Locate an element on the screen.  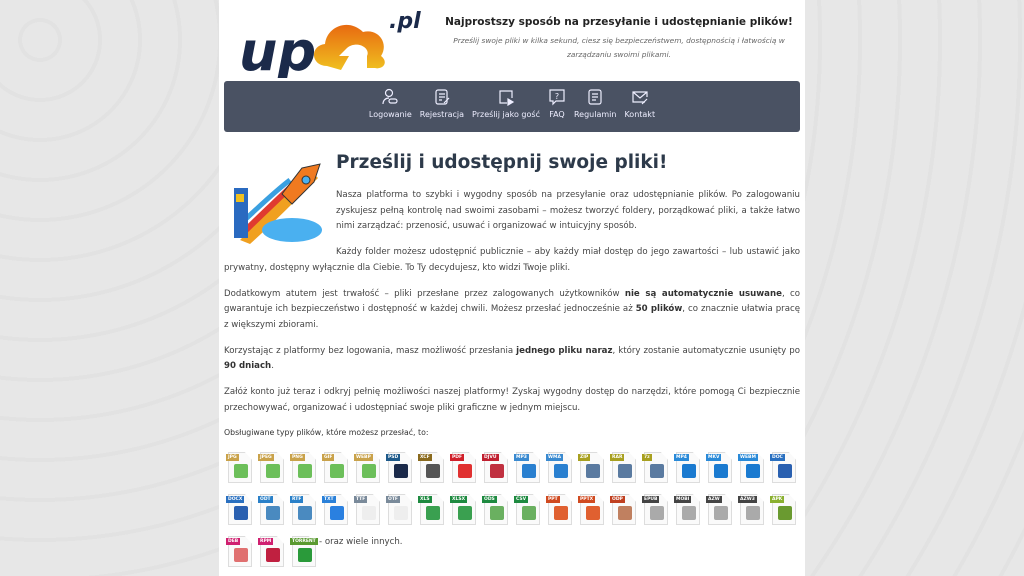
file-type-icon-otf: OTF is located at coordinates (401, 510).